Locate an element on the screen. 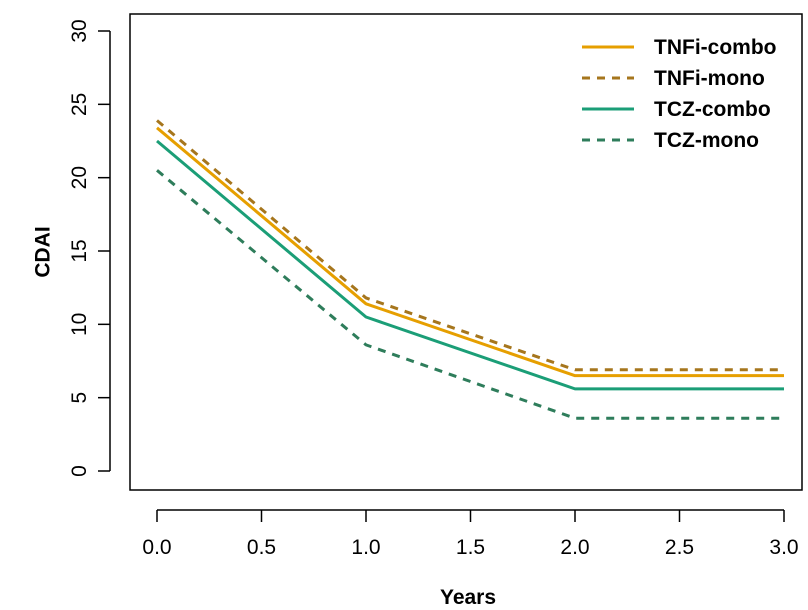 The height and width of the screenshot is (610, 808). legend-label: TCZ-combo is located at coordinates (712, 109).